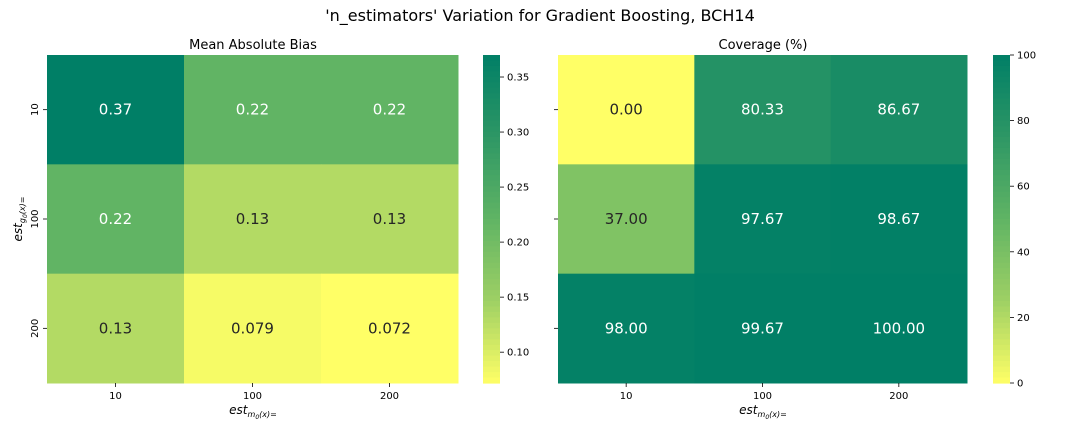  Describe the element at coordinates (518, 298) in the screenshot. I see `colorbar-tick-label: 0.15` at that location.